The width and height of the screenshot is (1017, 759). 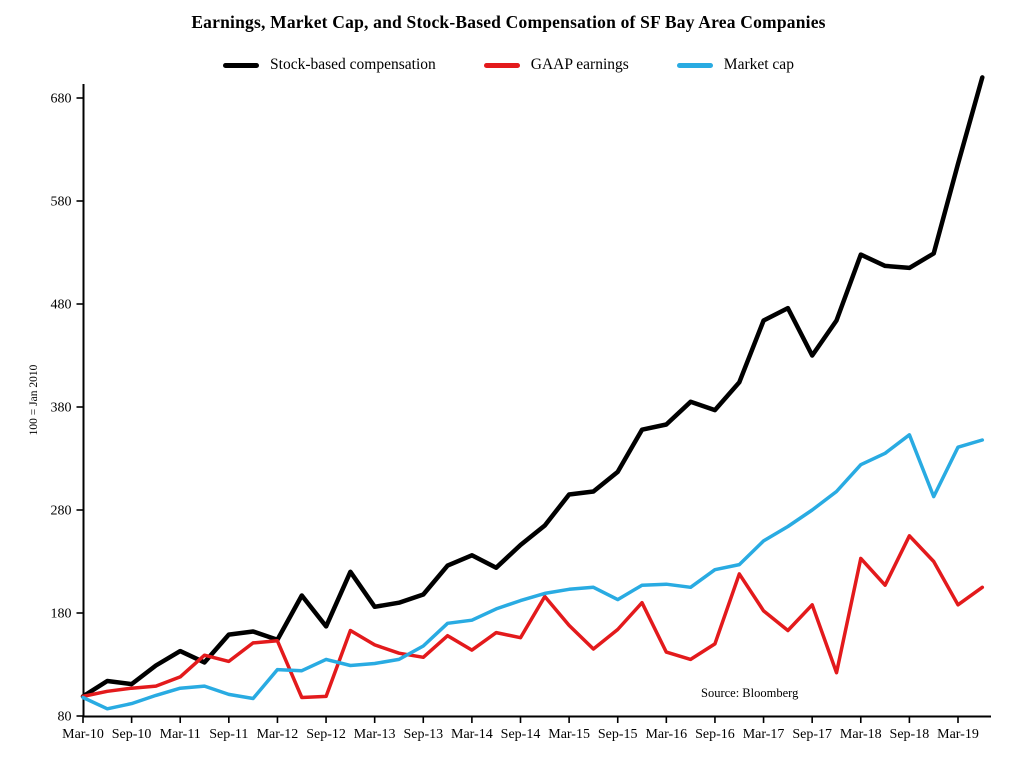 I want to click on y-tick-label: 480, so click(x=61, y=305).